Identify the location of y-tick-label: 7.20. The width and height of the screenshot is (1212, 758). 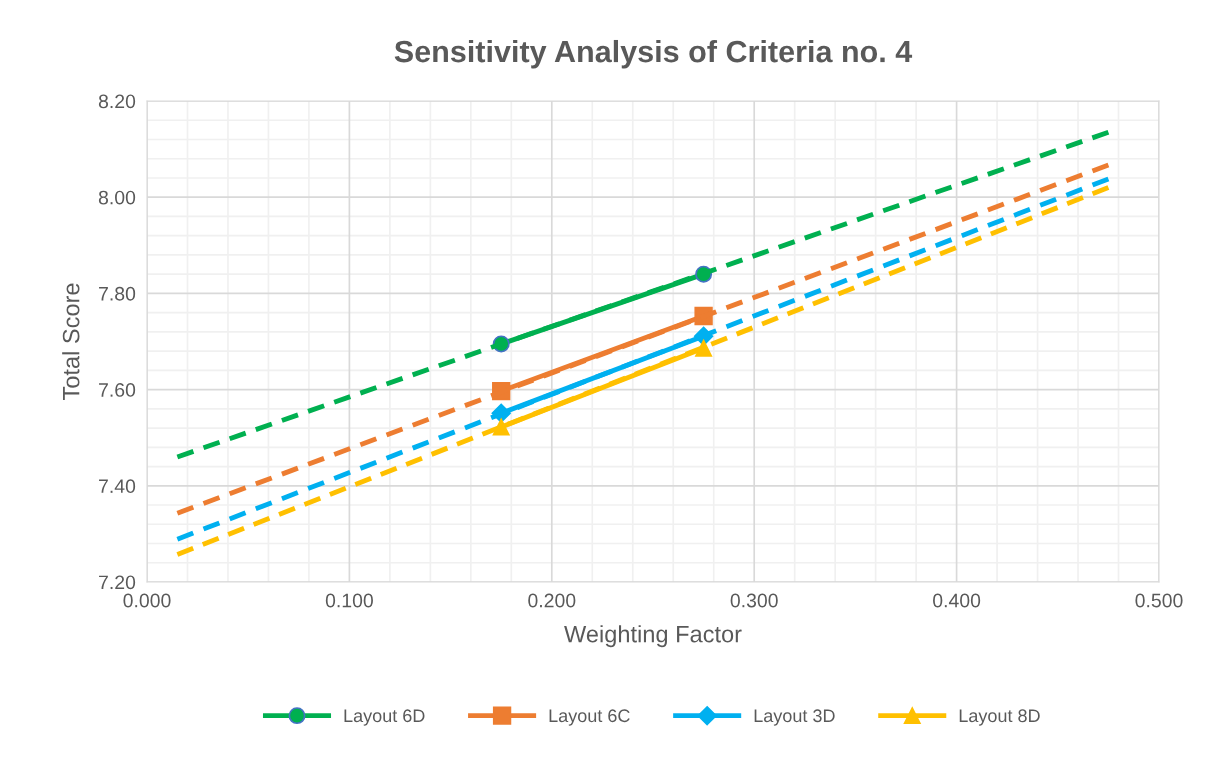
(117, 582).